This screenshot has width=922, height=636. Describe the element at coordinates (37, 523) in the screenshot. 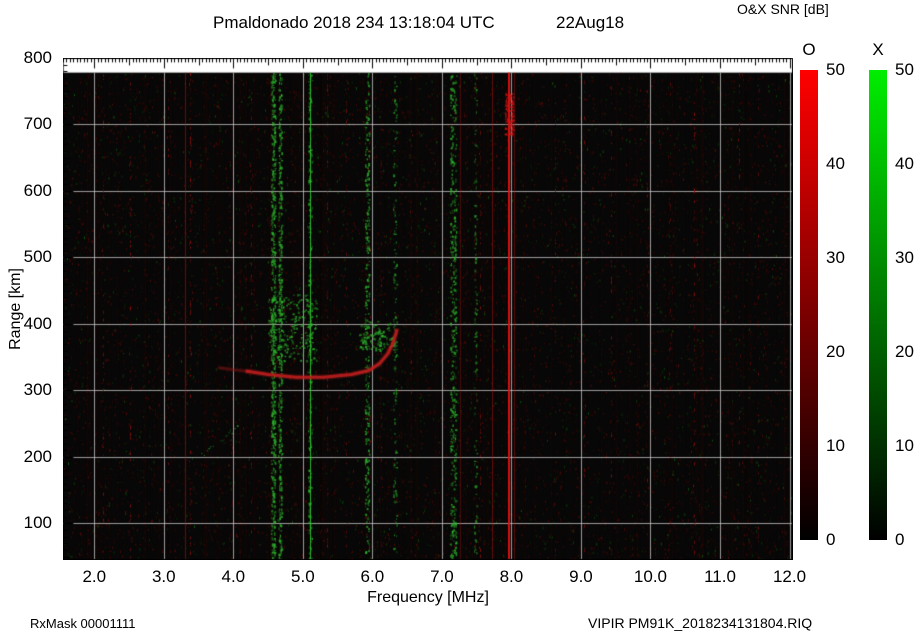

I see `y-tick-label: 100` at that location.